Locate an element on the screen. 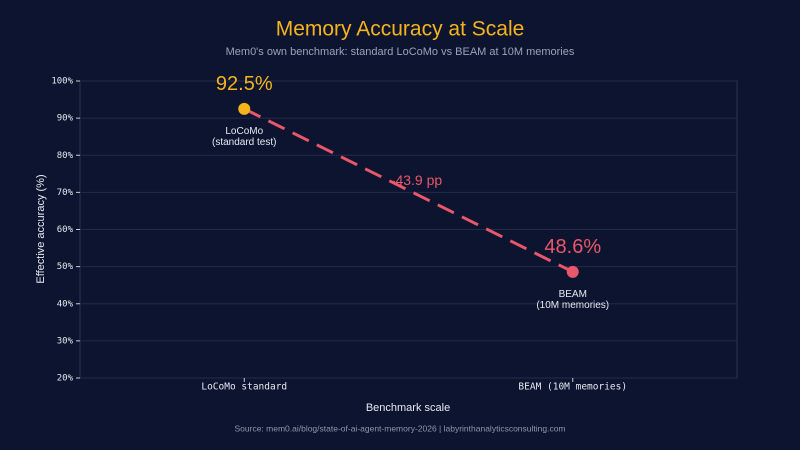 The image size is (800, 450). y-tick-label: 60% is located at coordinates (65, 230).